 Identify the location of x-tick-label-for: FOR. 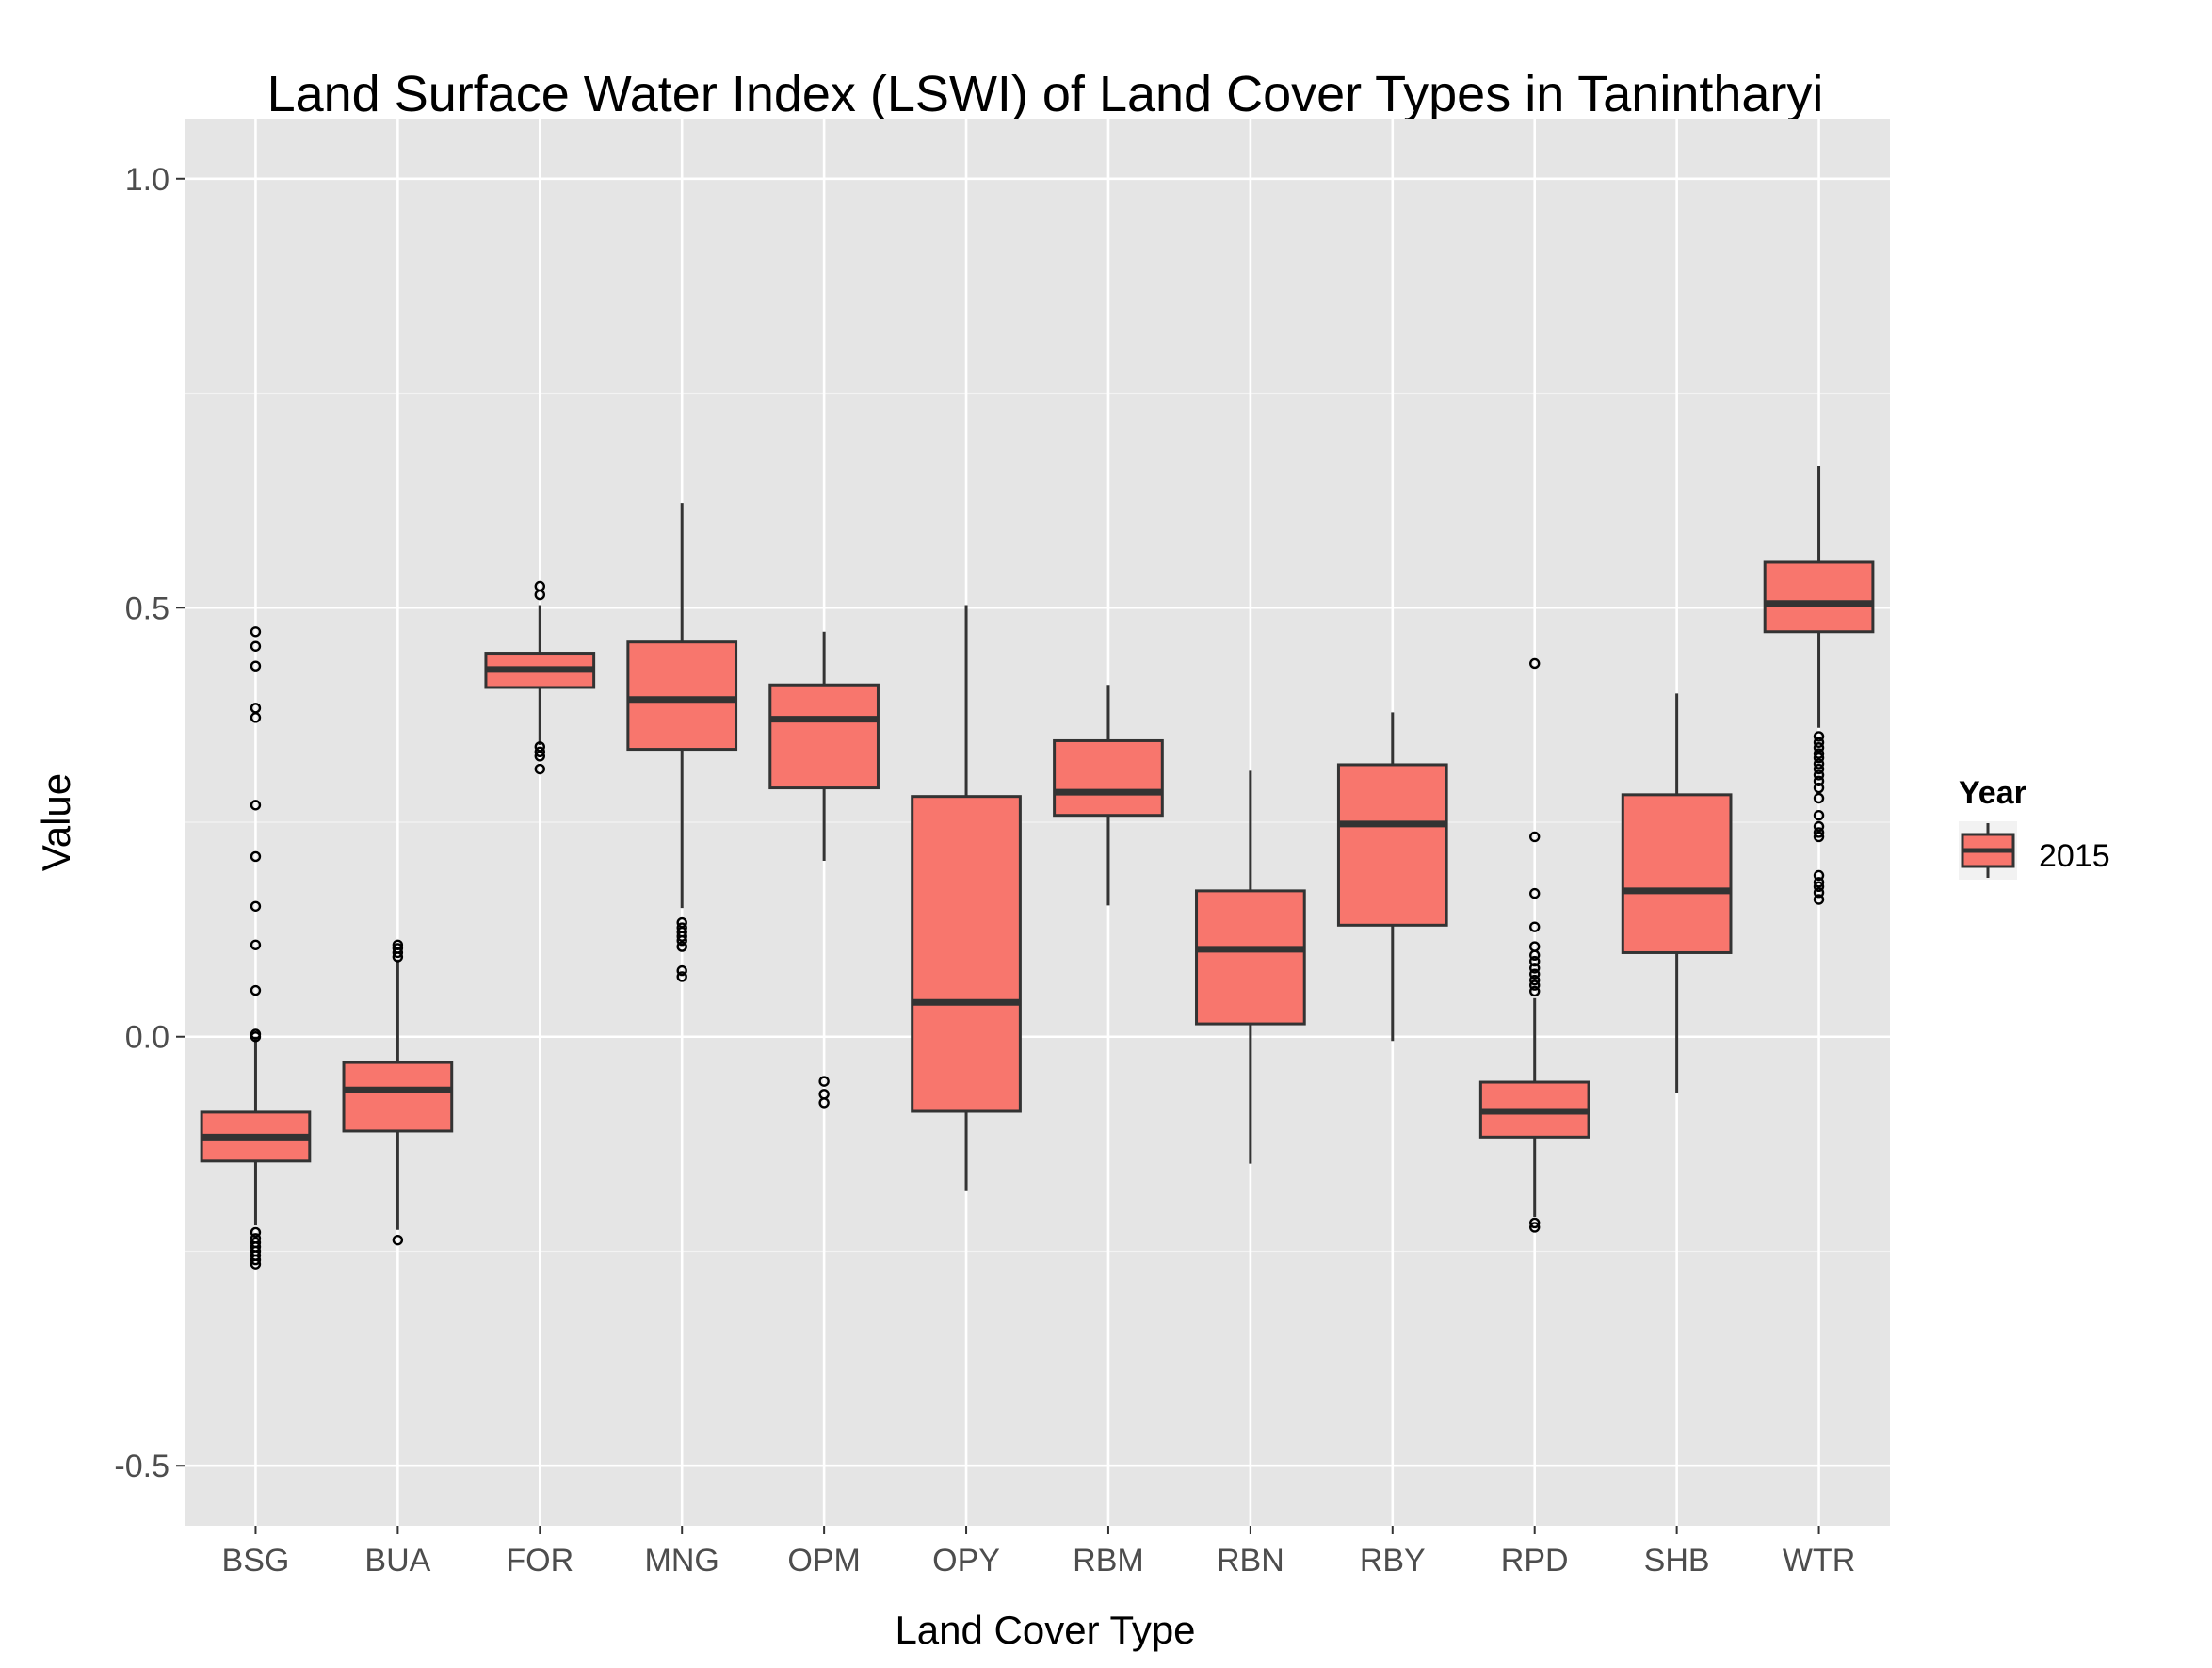
(539, 1561).